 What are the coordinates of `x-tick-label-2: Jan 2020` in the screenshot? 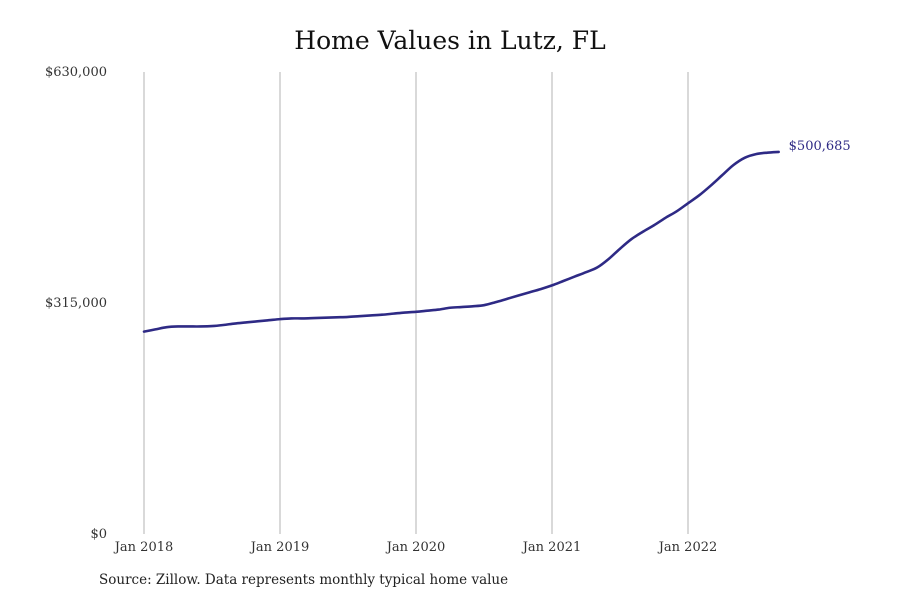 It's located at (415, 547).